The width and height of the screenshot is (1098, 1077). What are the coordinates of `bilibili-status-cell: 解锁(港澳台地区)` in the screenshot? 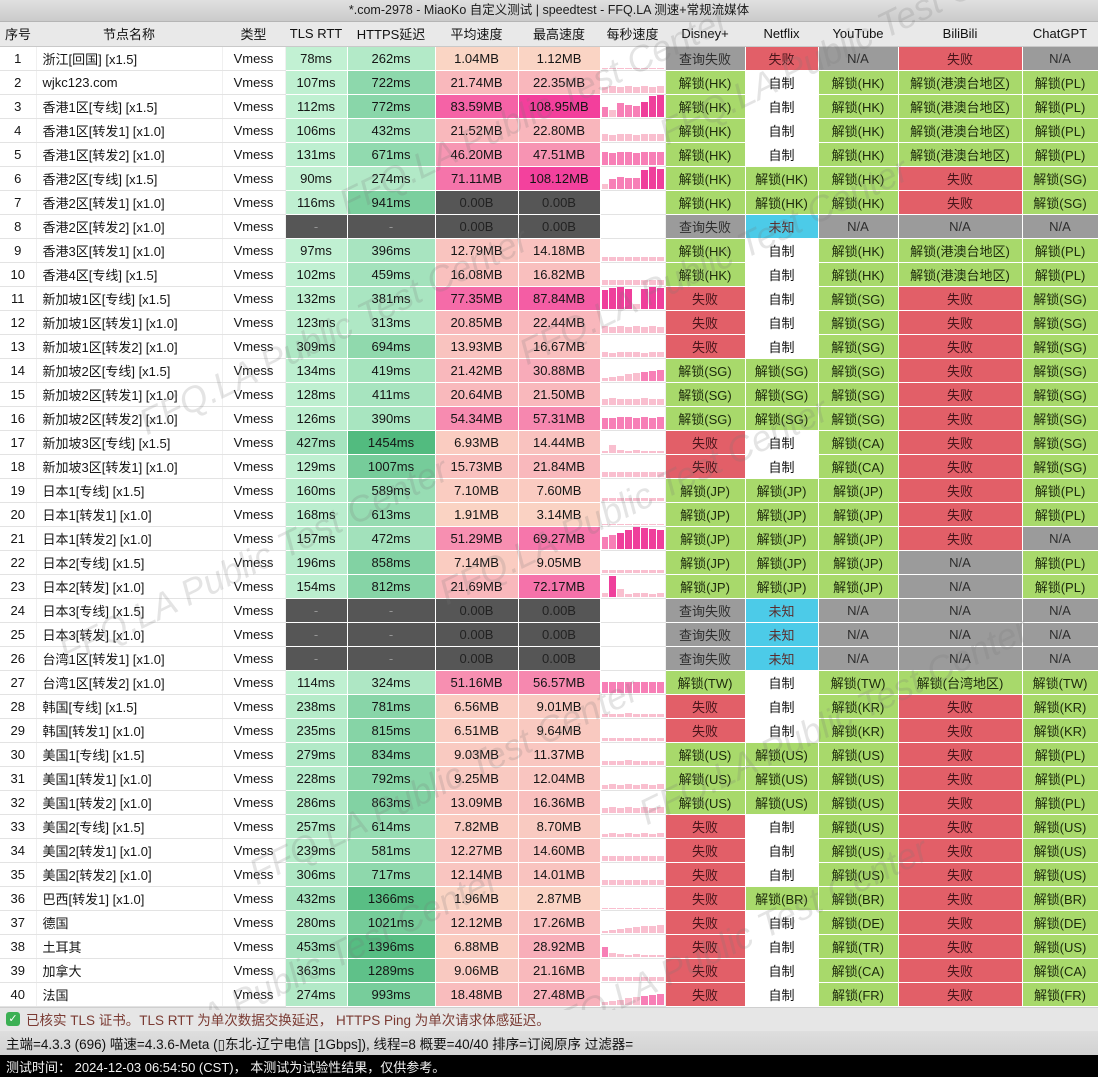 It's located at (960, 130).